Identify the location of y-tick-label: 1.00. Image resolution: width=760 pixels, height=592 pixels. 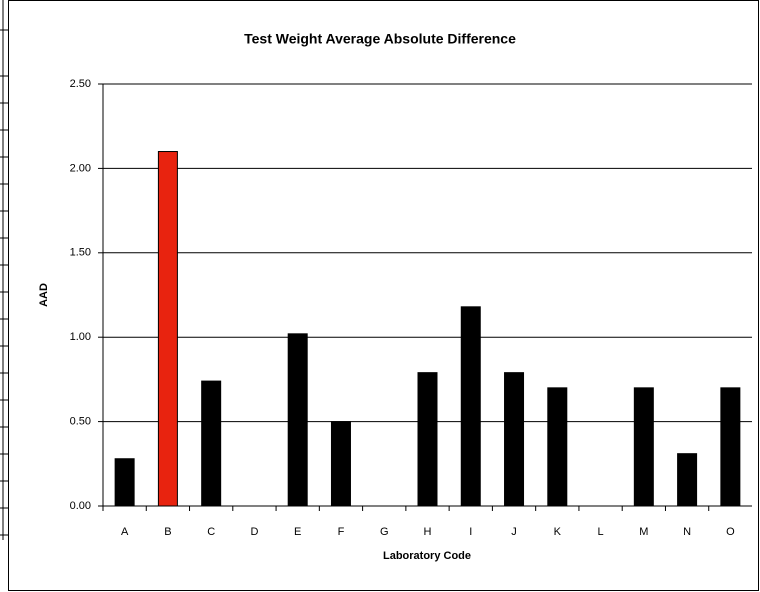
(80, 337).